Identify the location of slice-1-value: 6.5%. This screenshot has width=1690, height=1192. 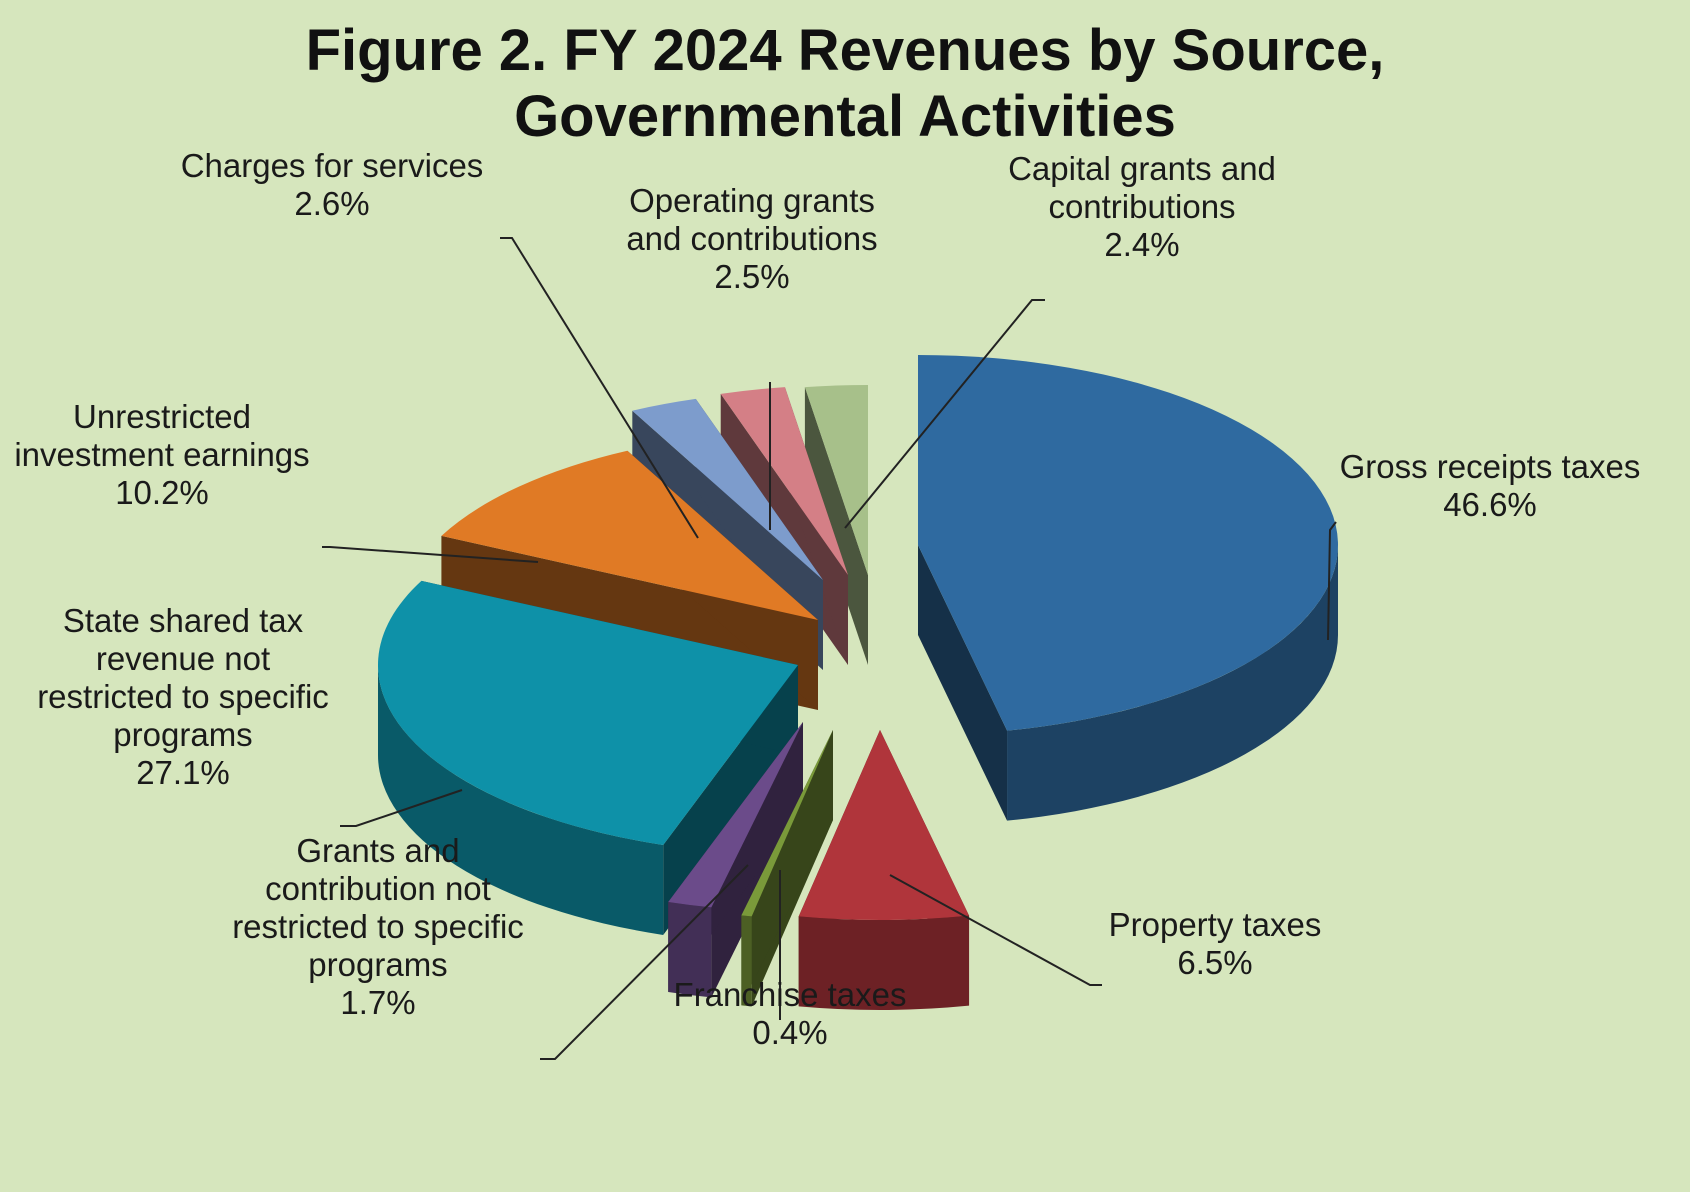
(1214, 962).